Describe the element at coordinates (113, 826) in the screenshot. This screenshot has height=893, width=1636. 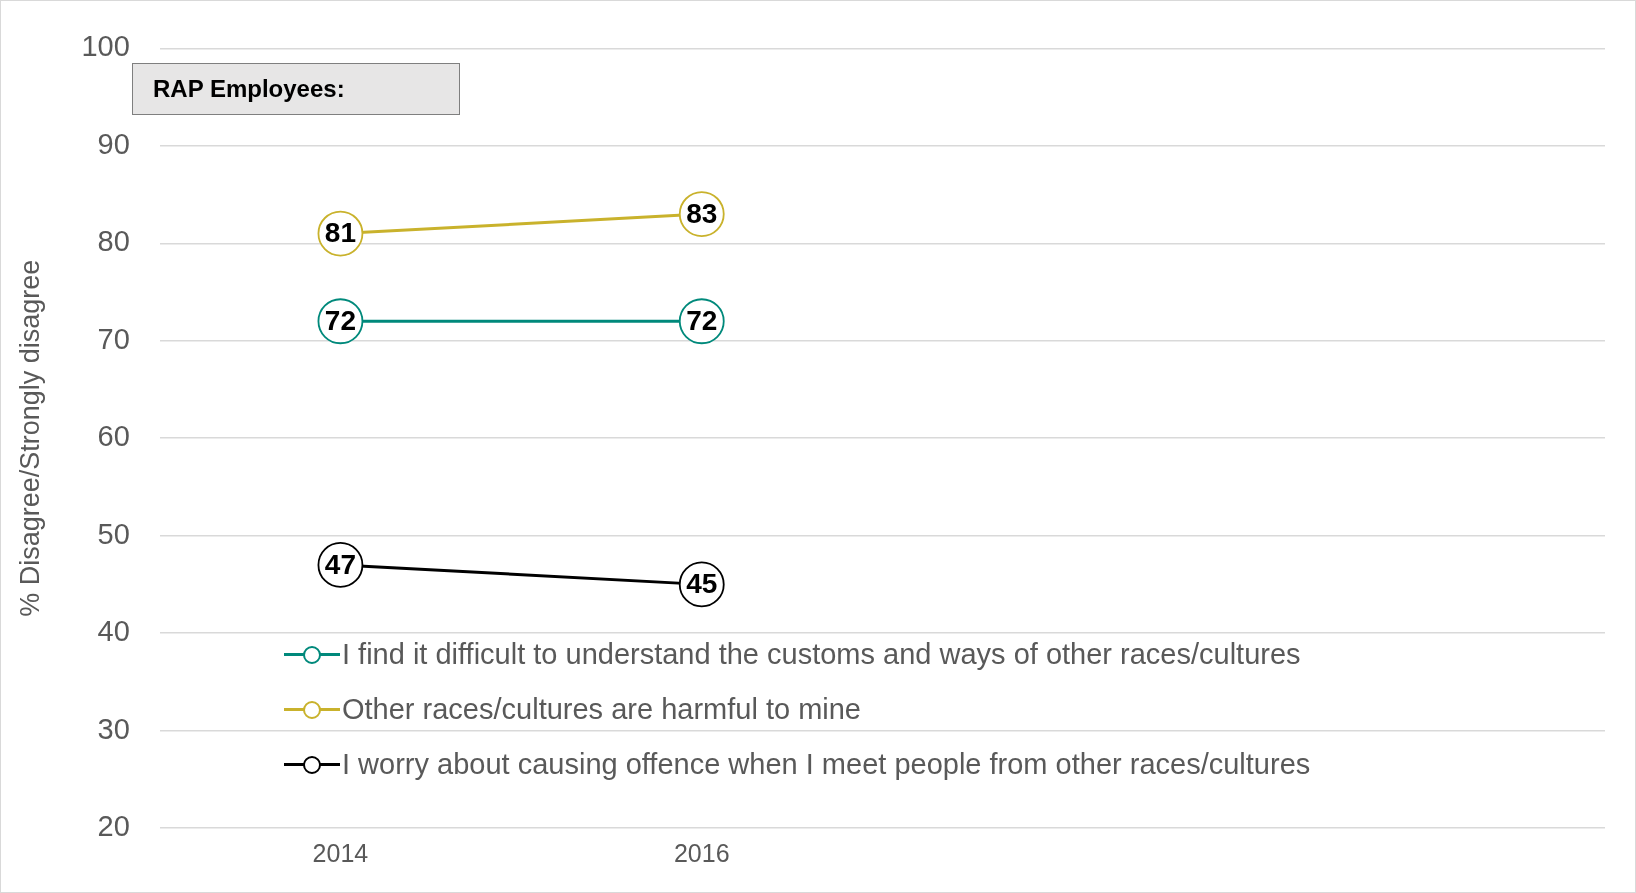
I see `y-tick-label: 20` at that location.